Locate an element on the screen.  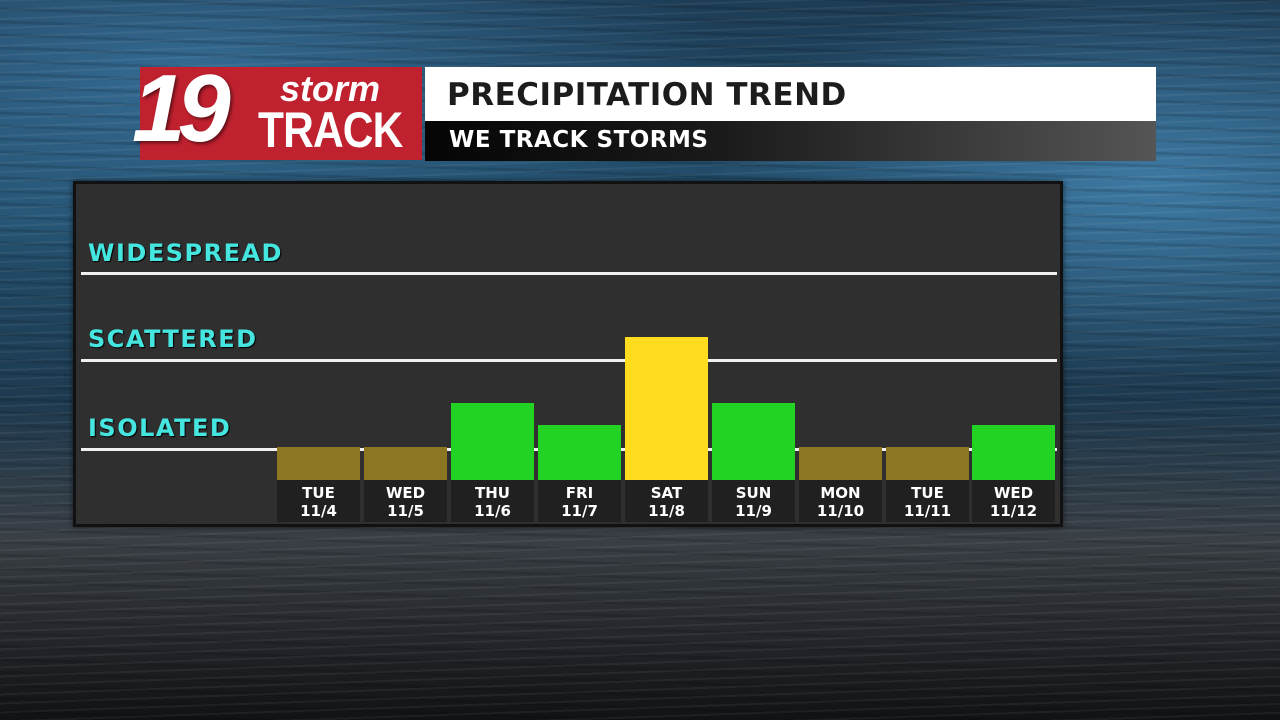
day-name: SUN is located at coordinates (753, 493).